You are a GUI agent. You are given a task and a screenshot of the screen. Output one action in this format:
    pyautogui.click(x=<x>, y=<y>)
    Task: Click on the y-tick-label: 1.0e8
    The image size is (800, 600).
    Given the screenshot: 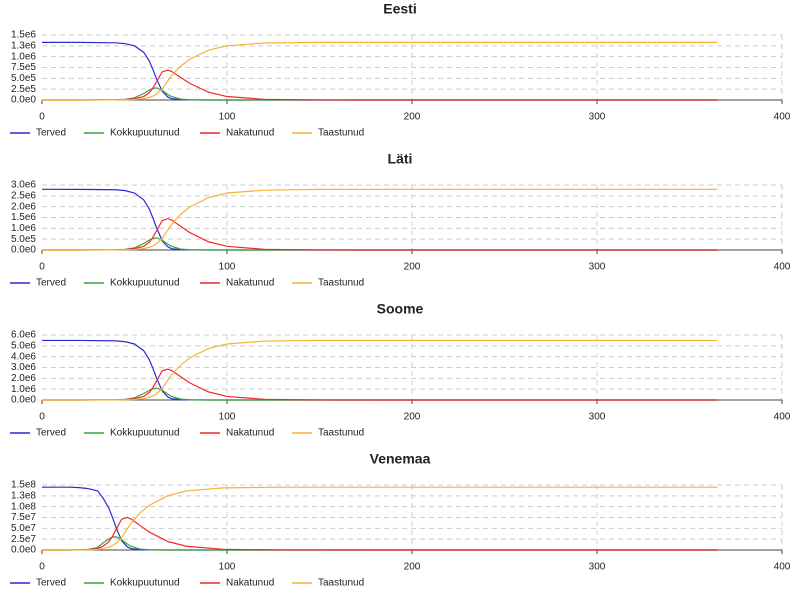 What is the action you would take?
    pyautogui.click(x=23, y=506)
    